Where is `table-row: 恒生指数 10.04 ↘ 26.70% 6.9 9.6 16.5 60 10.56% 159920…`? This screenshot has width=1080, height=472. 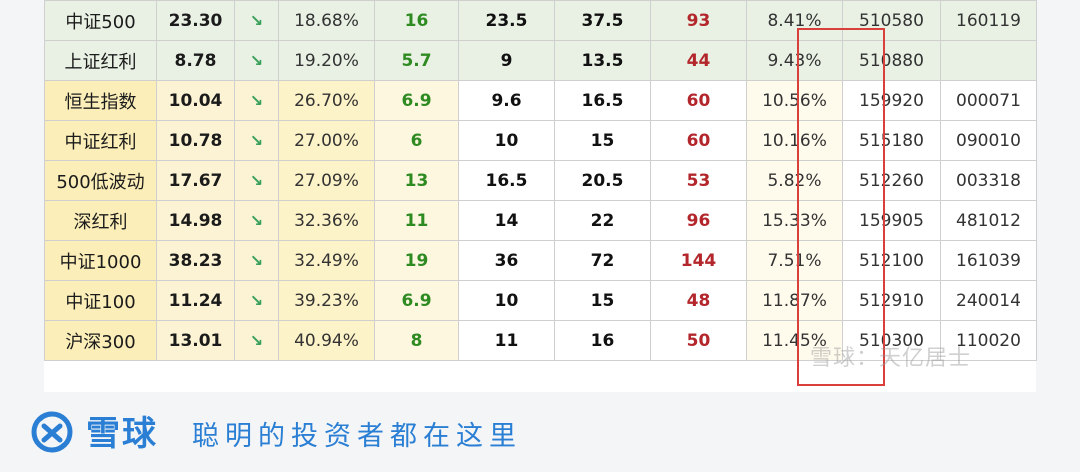 table-row: 恒生指数 10.04 ↘ 26.70% 6.9 9.6 16.5 60 10.56% 159920… is located at coordinates (540, 100).